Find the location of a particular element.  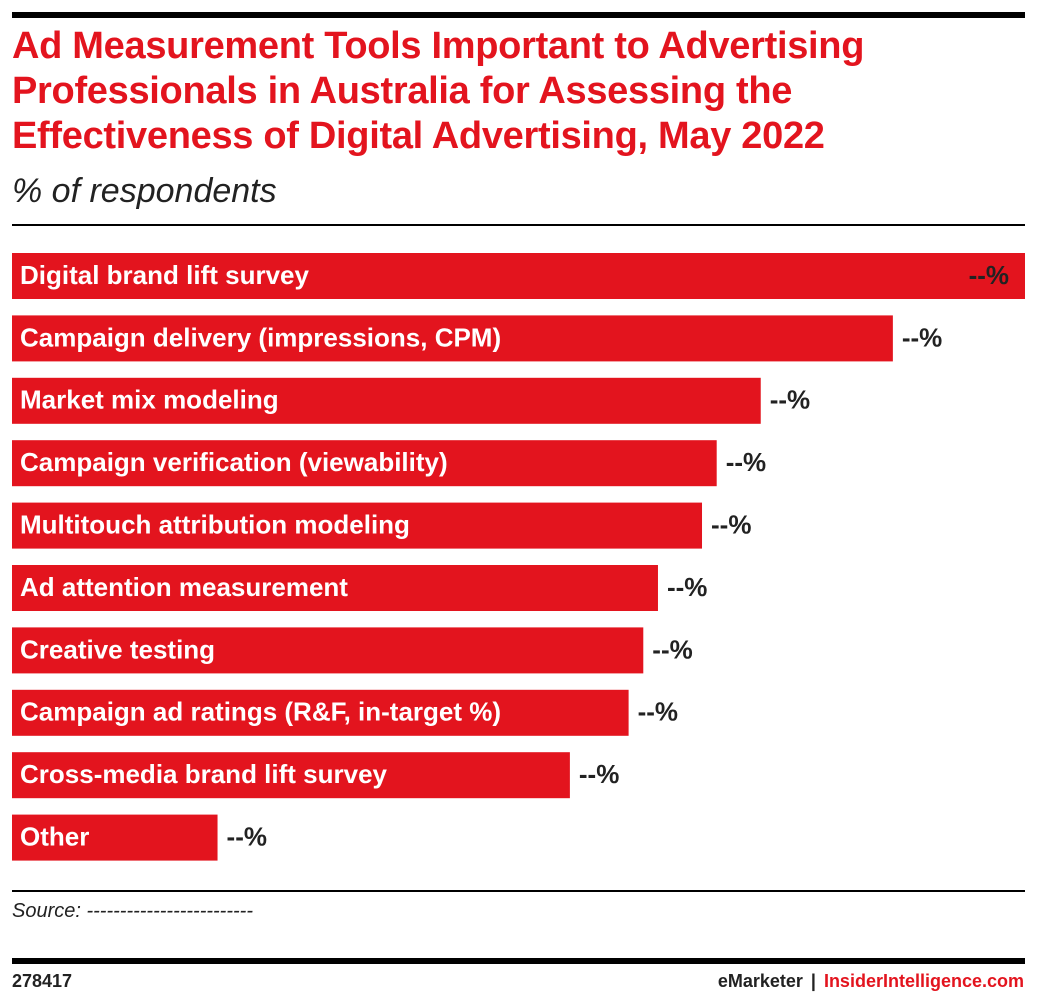

chart-id: 278417 is located at coordinates (42, 981).